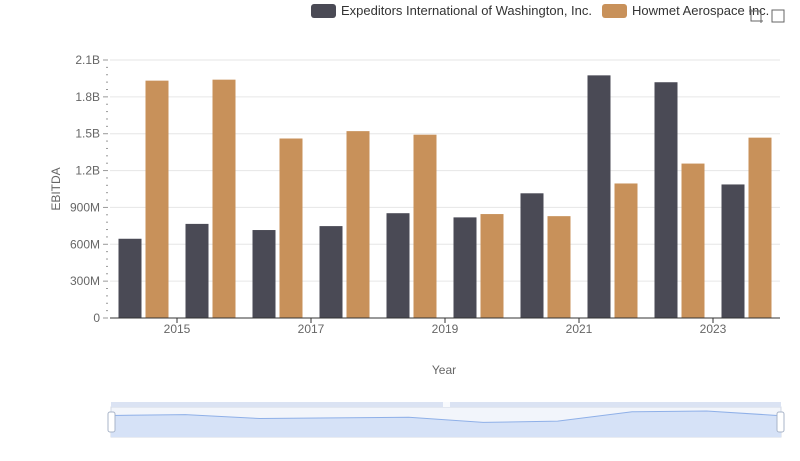  Describe the element at coordinates (446, 404) in the screenshot. I see `slider-grip` at that location.